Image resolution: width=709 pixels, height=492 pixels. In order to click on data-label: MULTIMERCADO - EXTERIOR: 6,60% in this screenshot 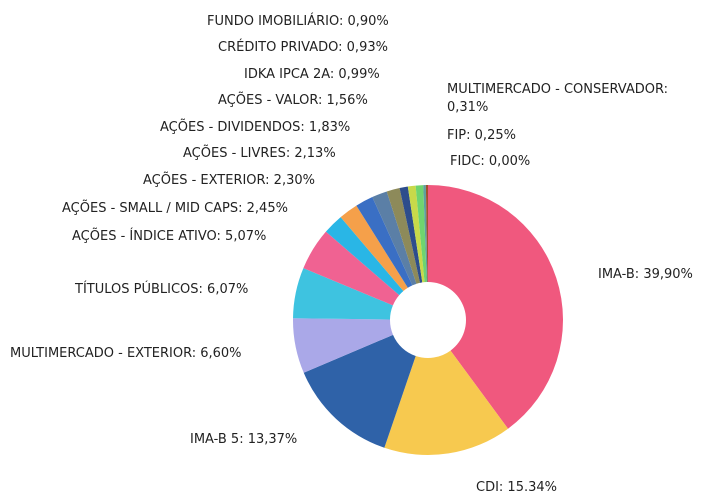, I will do `click(126, 353)`.